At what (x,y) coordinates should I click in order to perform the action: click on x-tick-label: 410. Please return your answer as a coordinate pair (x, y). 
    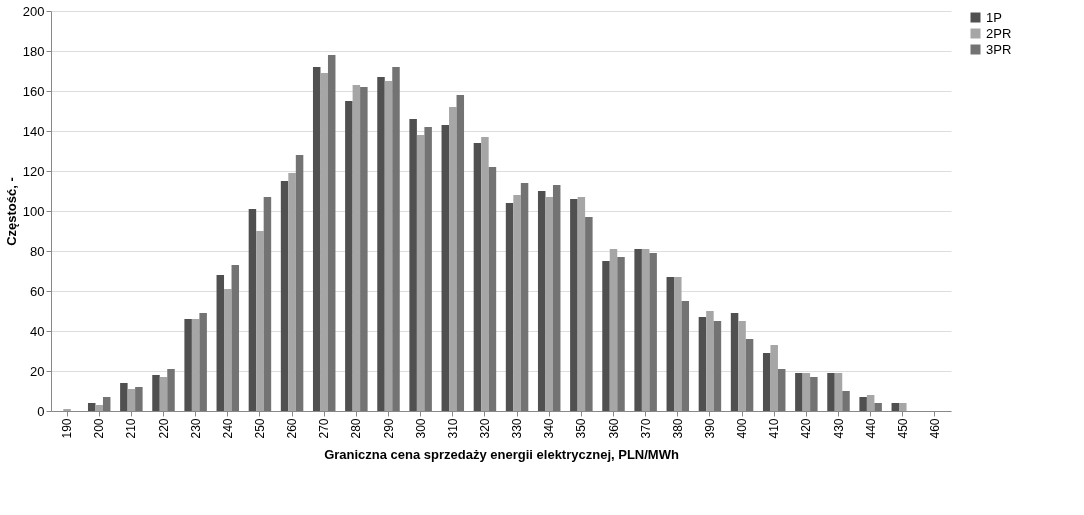
    Looking at the image, I should click on (774, 428).